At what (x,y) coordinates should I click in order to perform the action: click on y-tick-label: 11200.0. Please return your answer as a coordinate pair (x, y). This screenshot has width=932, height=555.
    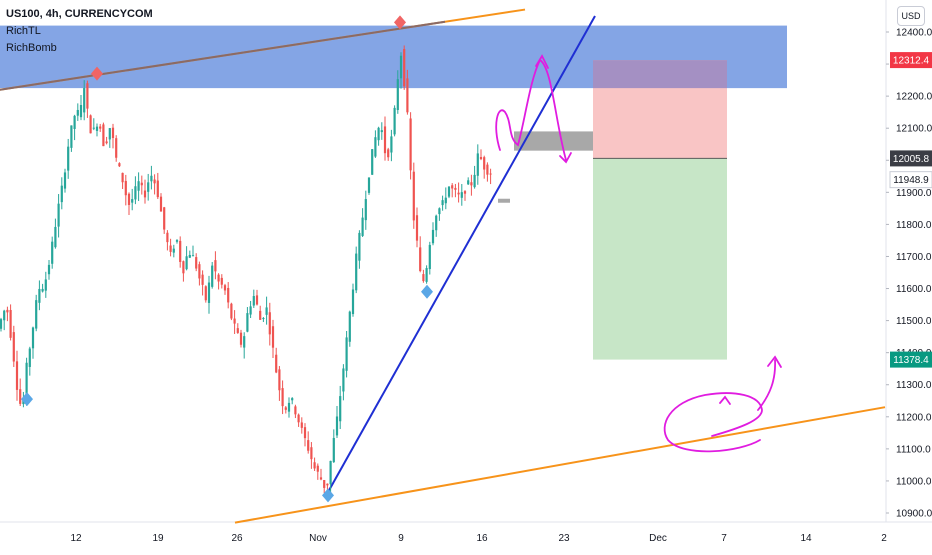
    Looking at the image, I should click on (914, 417).